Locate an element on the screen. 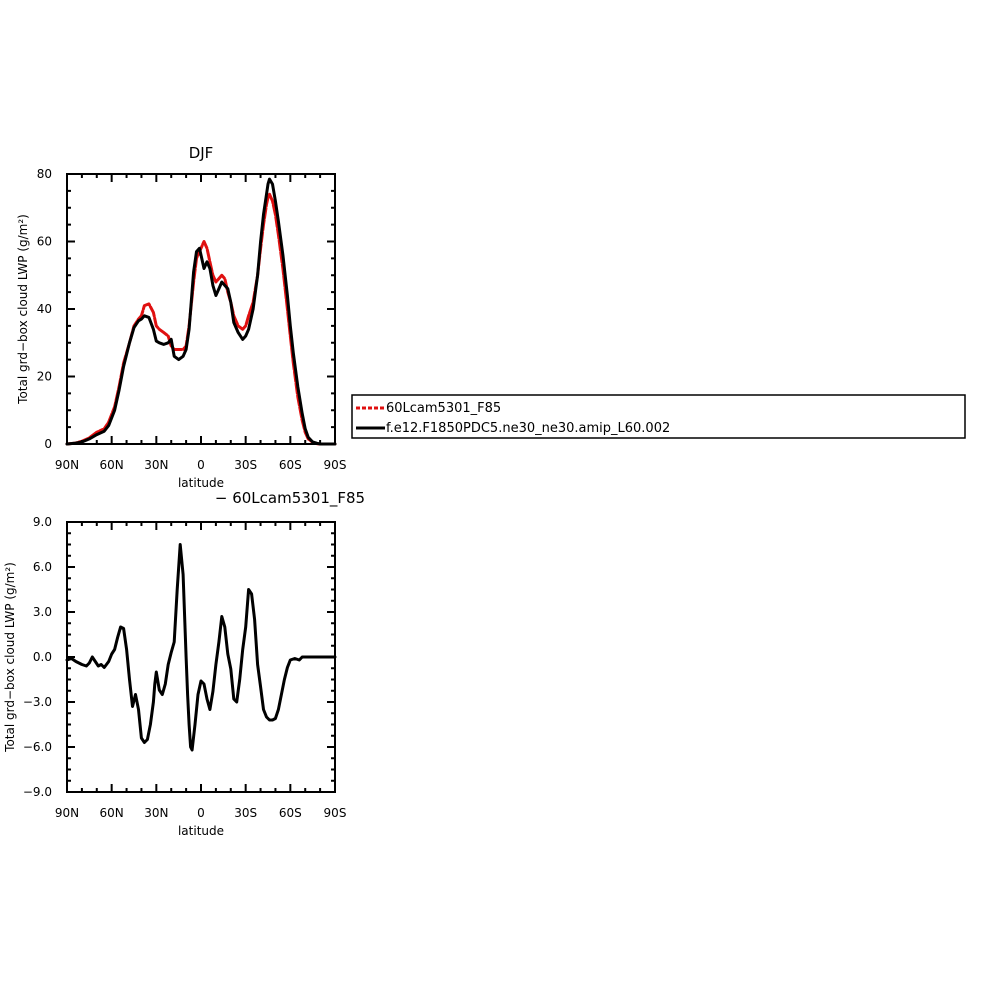 The height and width of the screenshot is (981, 981). bottom-y-axis: 9.0 6.0 3.0 0.0 −3.0 −6.0 −9.0 is located at coordinates (179, 657).